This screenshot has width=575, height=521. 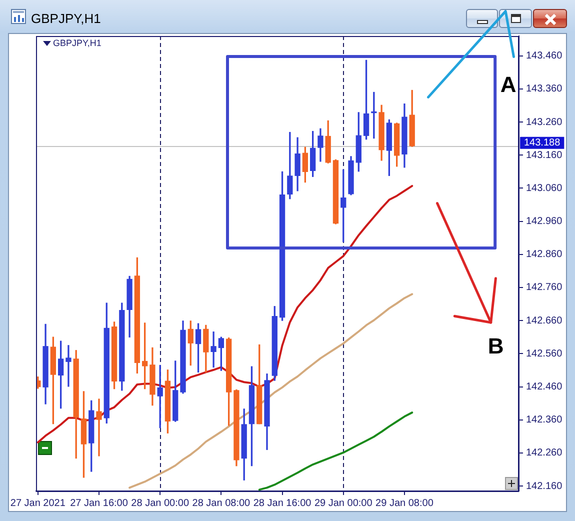 I want to click on y-tick-label: 142.260, so click(x=544, y=453).